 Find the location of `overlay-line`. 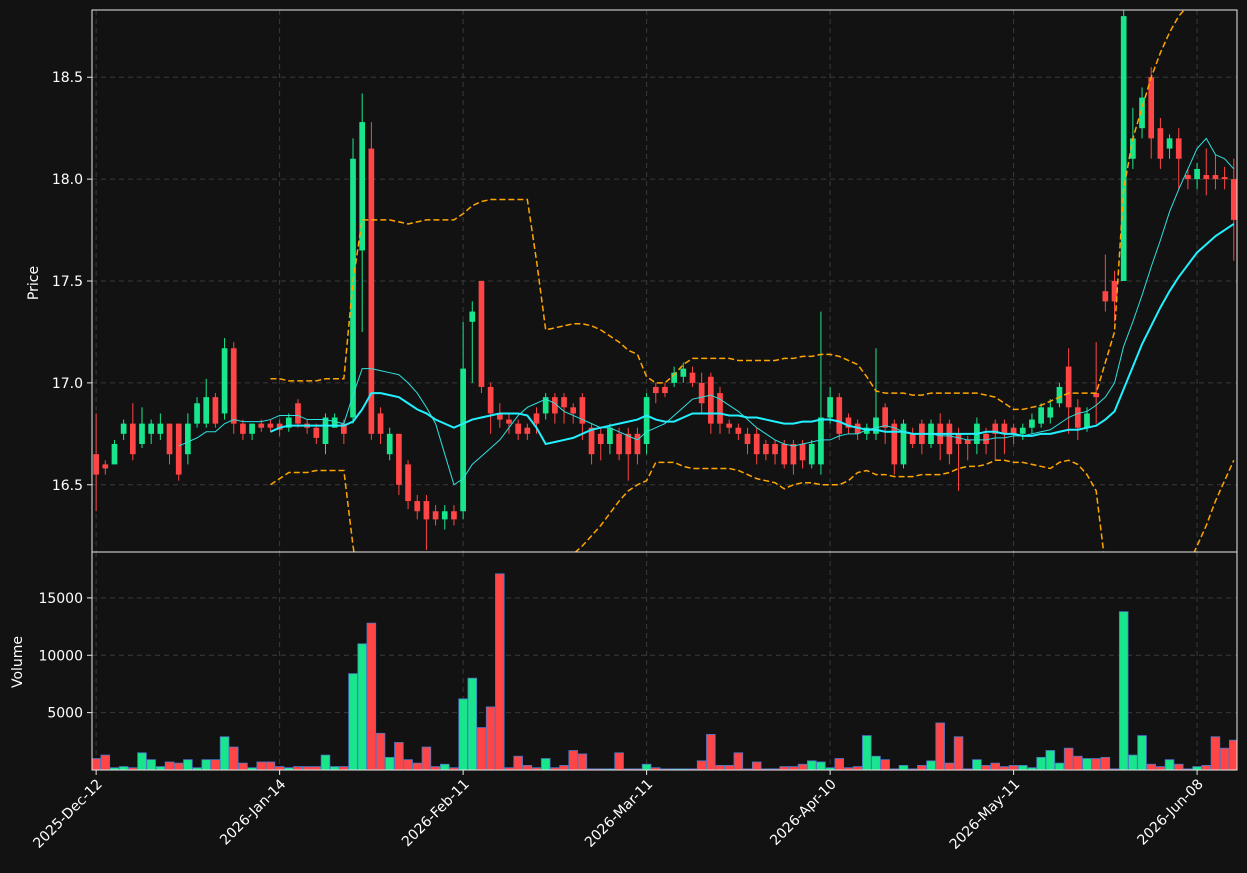

overlay-line is located at coordinates (752, 505).